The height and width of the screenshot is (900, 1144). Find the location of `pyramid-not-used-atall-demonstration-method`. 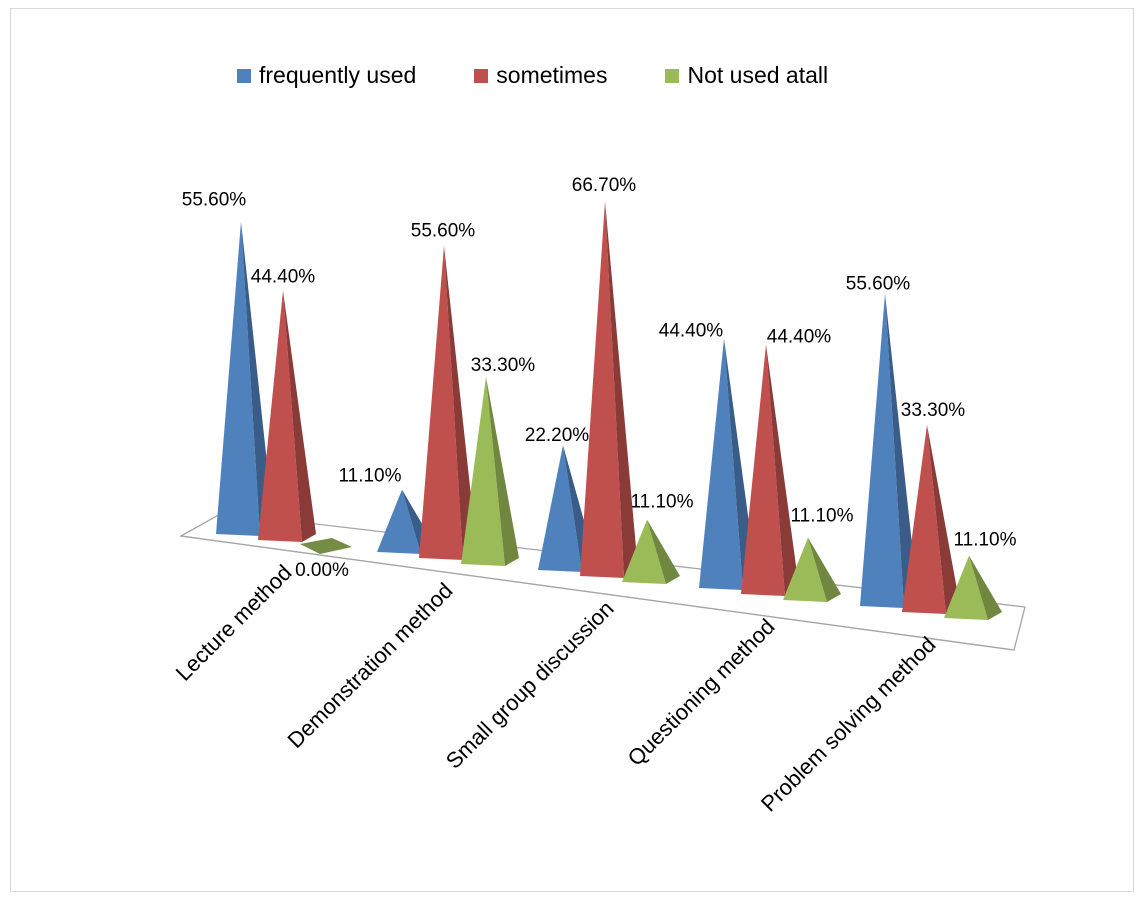

pyramid-not-used-atall-demonstration-method is located at coordinates (490, 471).